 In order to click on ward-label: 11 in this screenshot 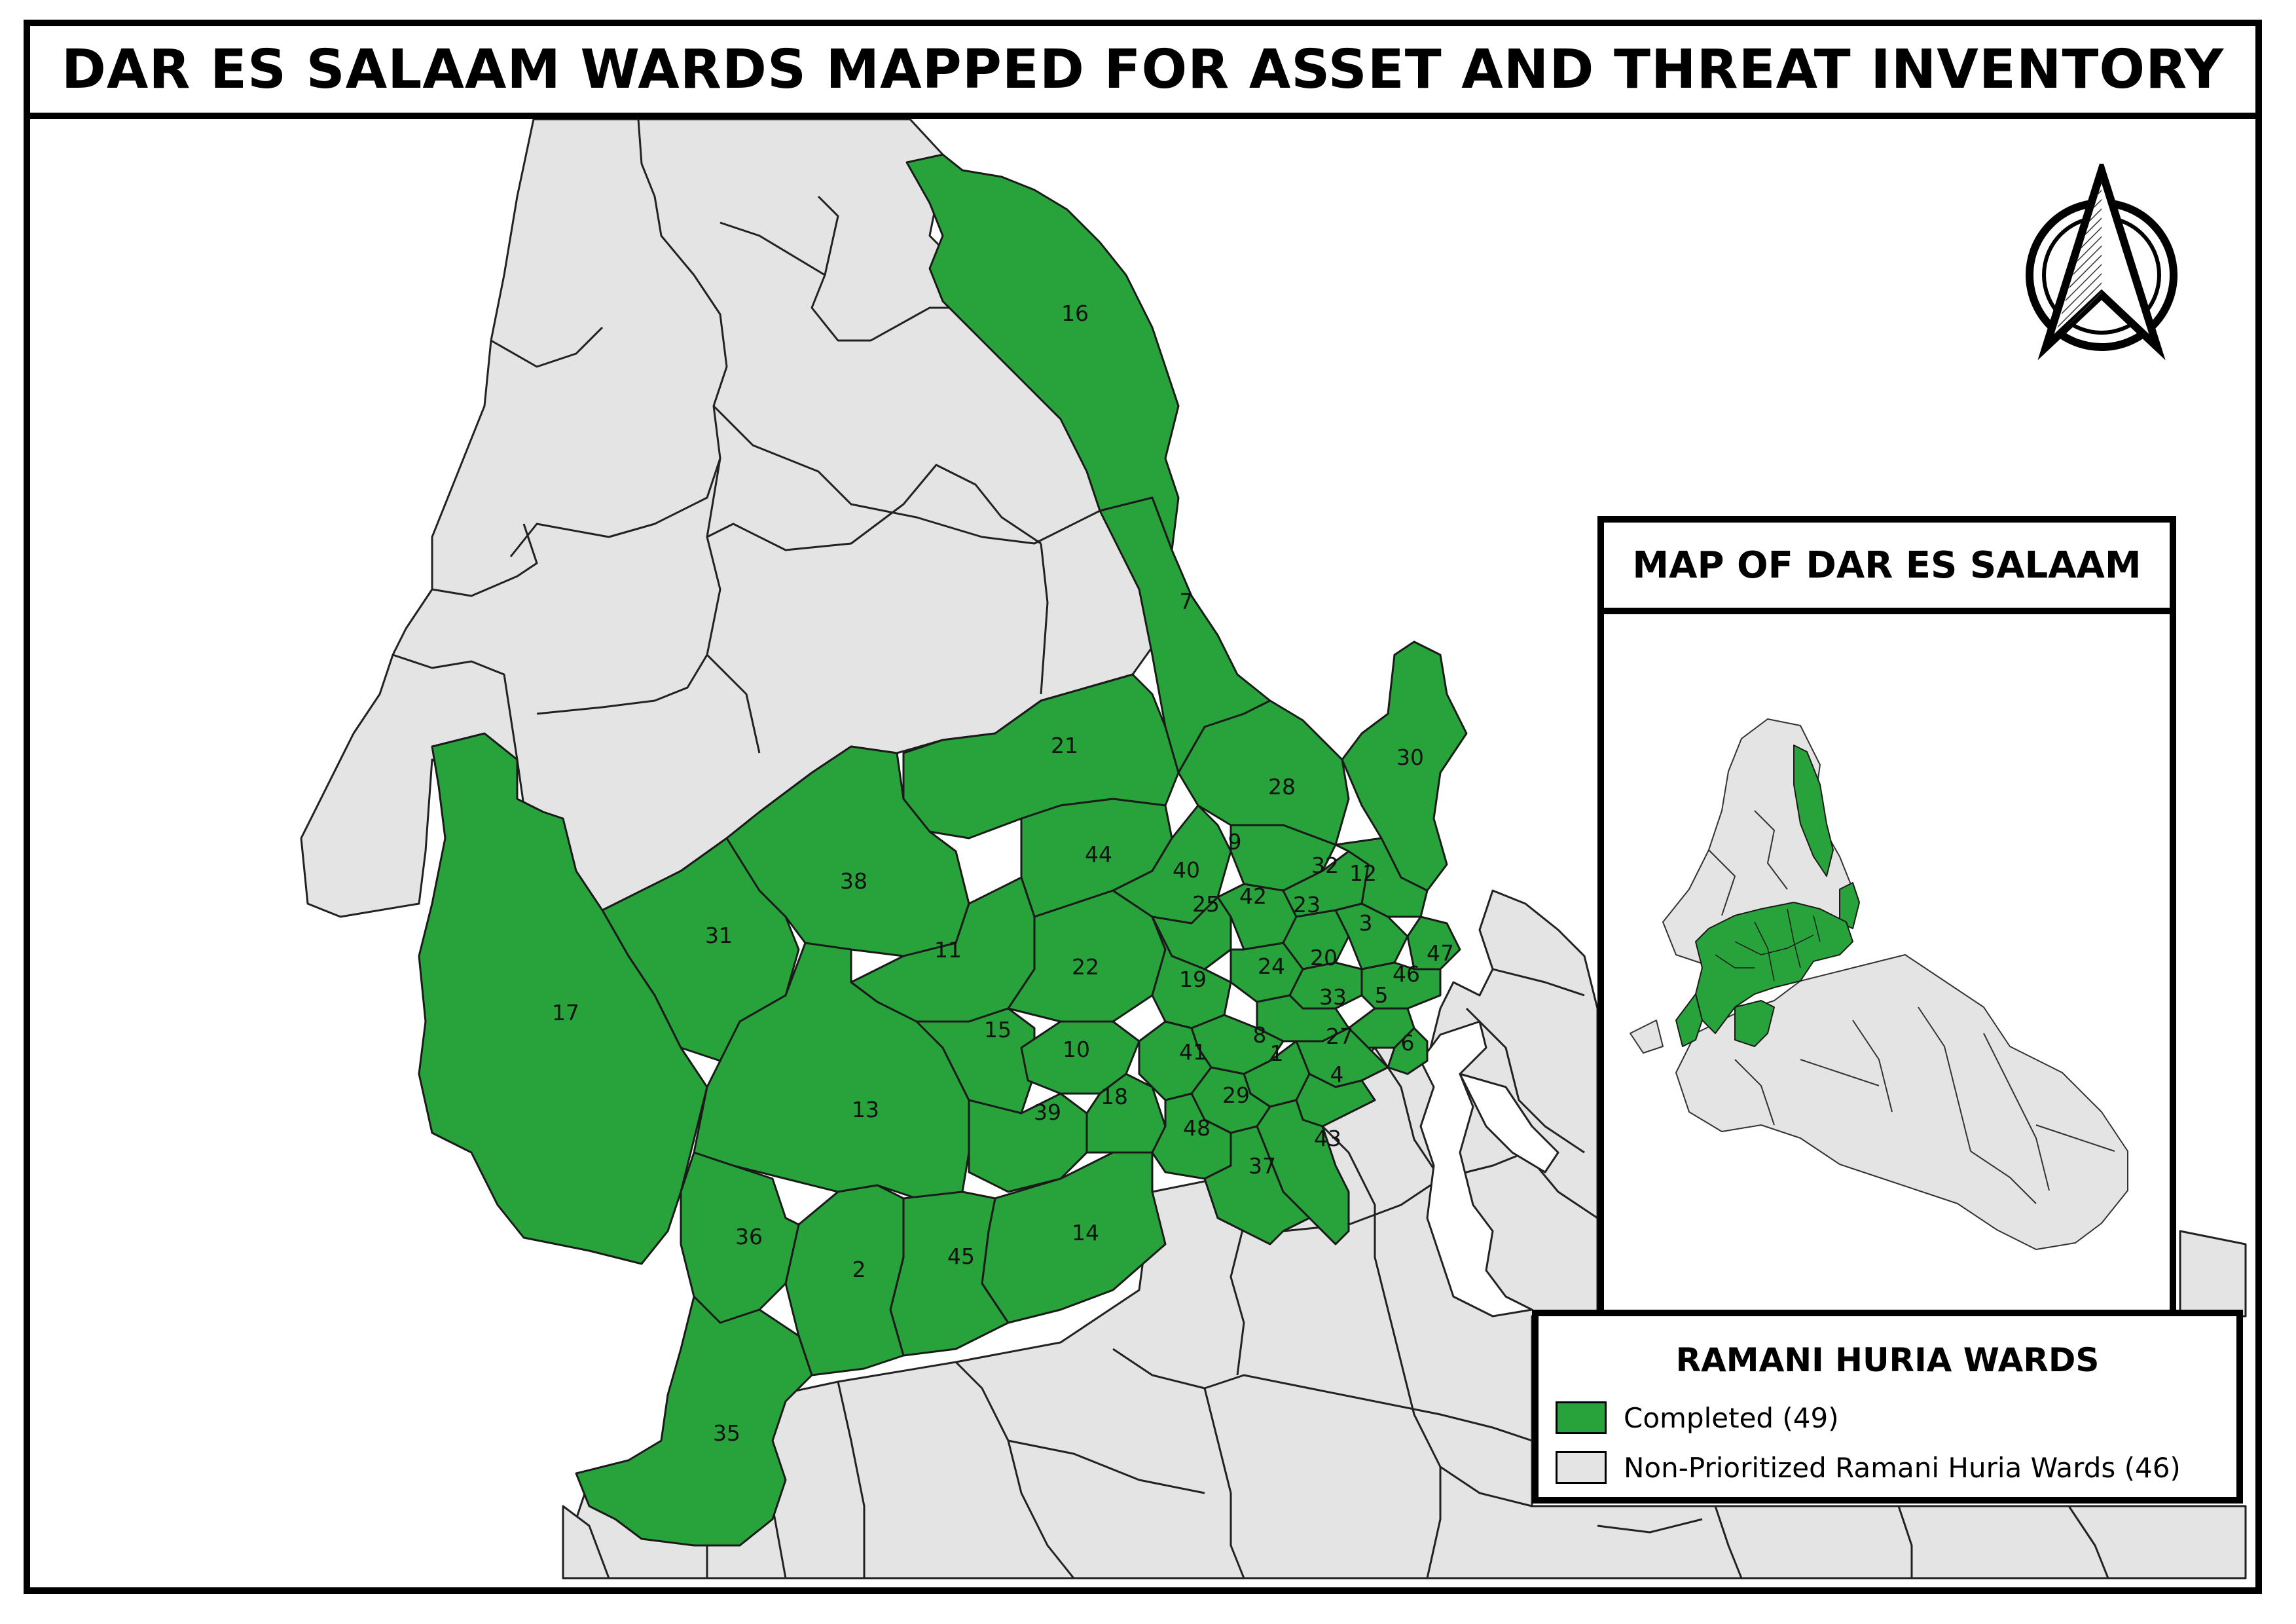, I will do `click(948, 950)`.